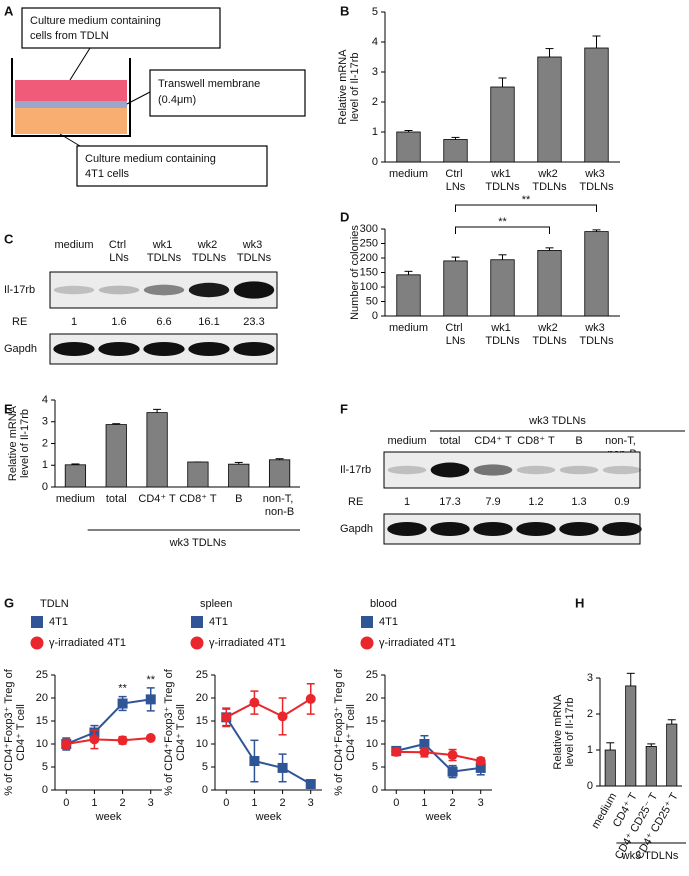  What do you see at coordinates (19, 322) in the screenshot?
I see `re-label: RE` at bounding box center [19, 322].